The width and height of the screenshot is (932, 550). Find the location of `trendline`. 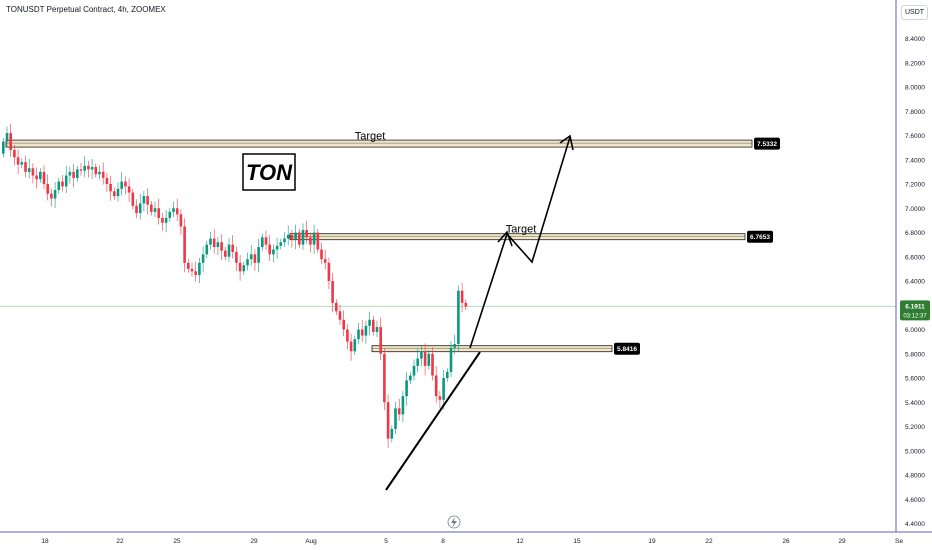

trendline is located at coordinates (433, 421).